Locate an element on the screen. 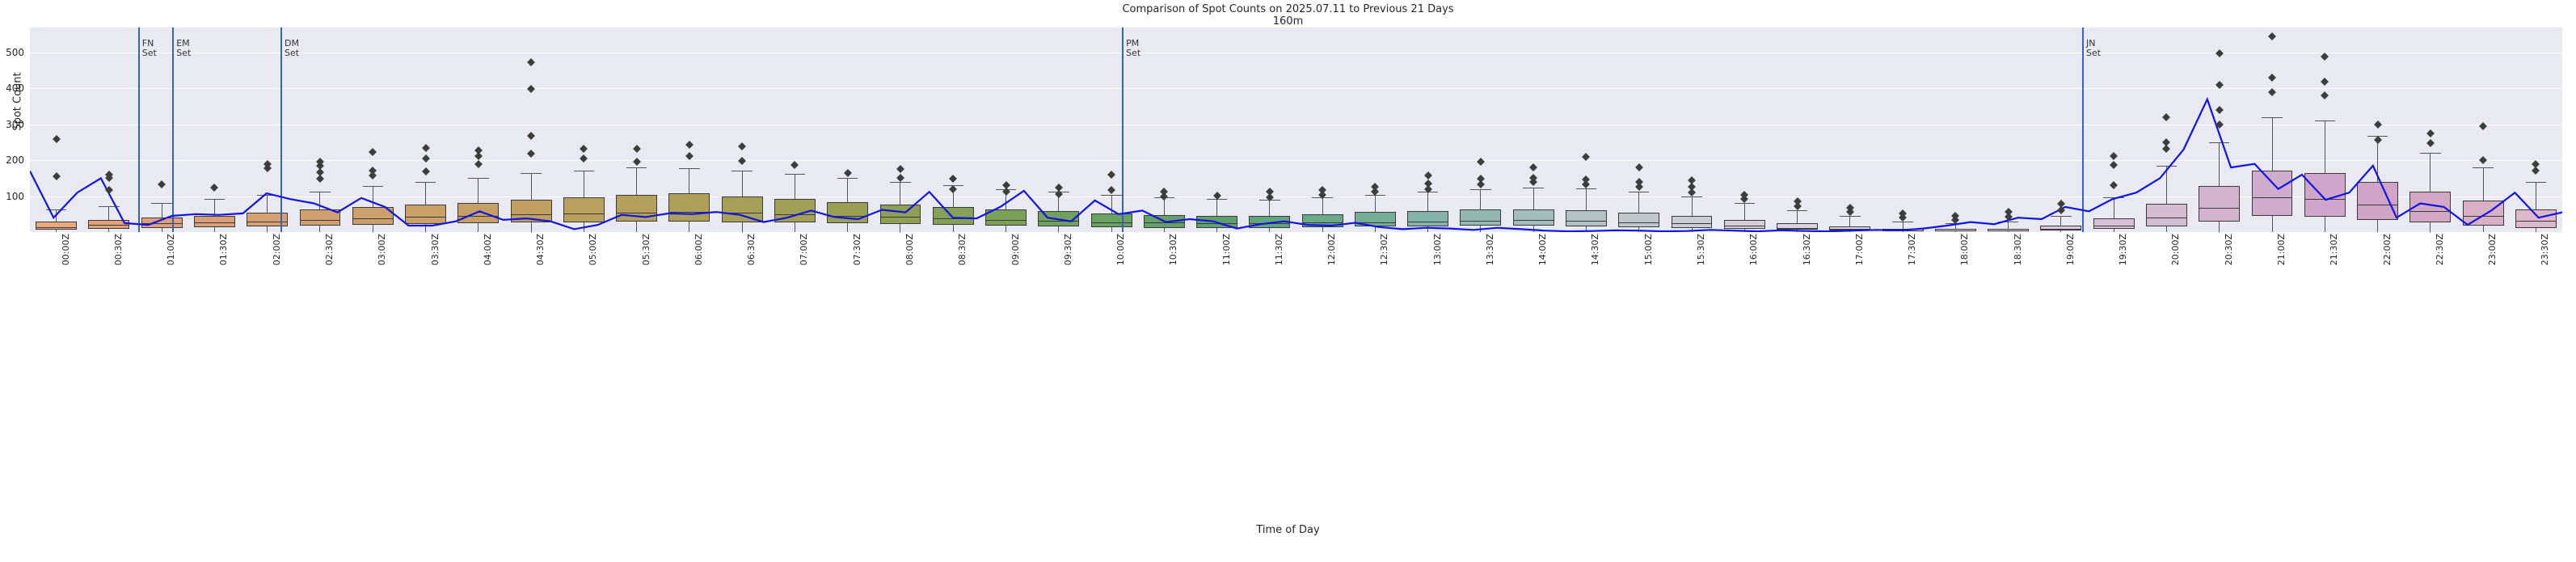  x-tick-label: 02:30Z is located at coordinates (329, 250).